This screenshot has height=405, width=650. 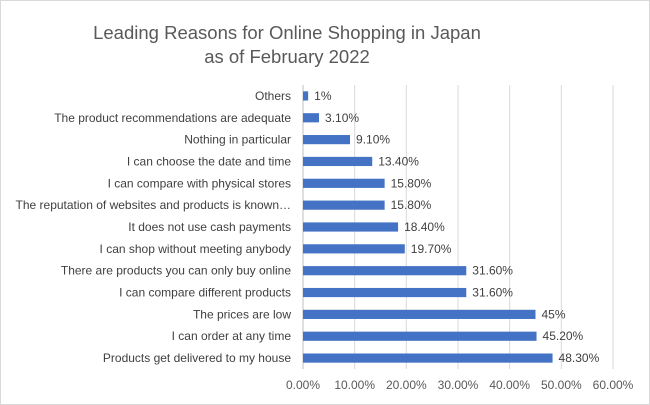 I want to click on x-tick-label: 0.00%, so click(x=303, y=385).